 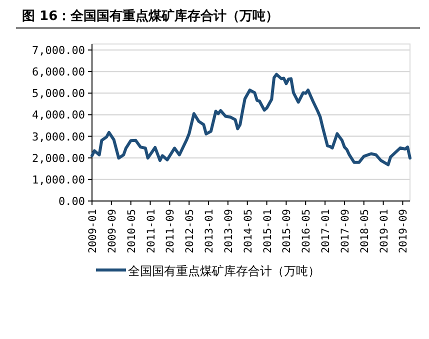 What do you see at coordinates (224, 271) in the screenshot?
I see `legend-label: 全国国有重点煤矿库存合计（万吨）` at bounding box center [224, 271].